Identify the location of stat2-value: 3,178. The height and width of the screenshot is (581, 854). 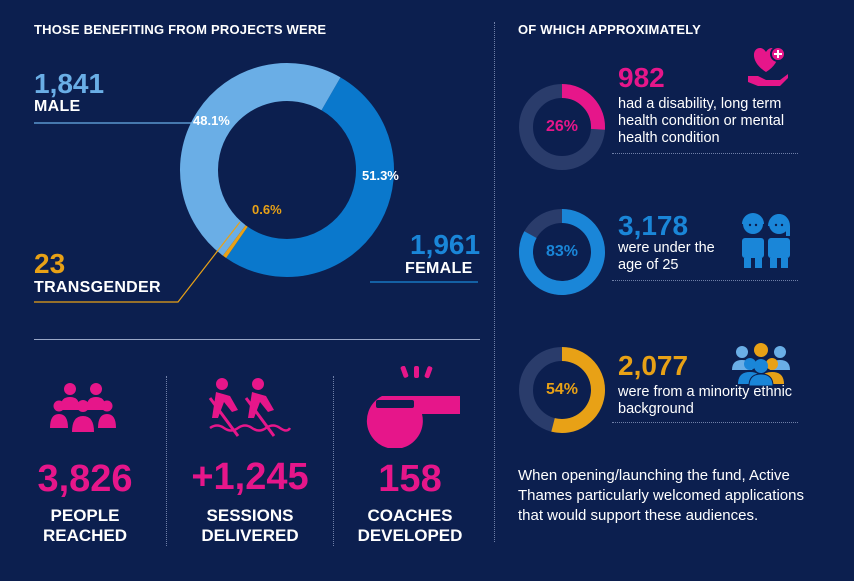
(653, 225).